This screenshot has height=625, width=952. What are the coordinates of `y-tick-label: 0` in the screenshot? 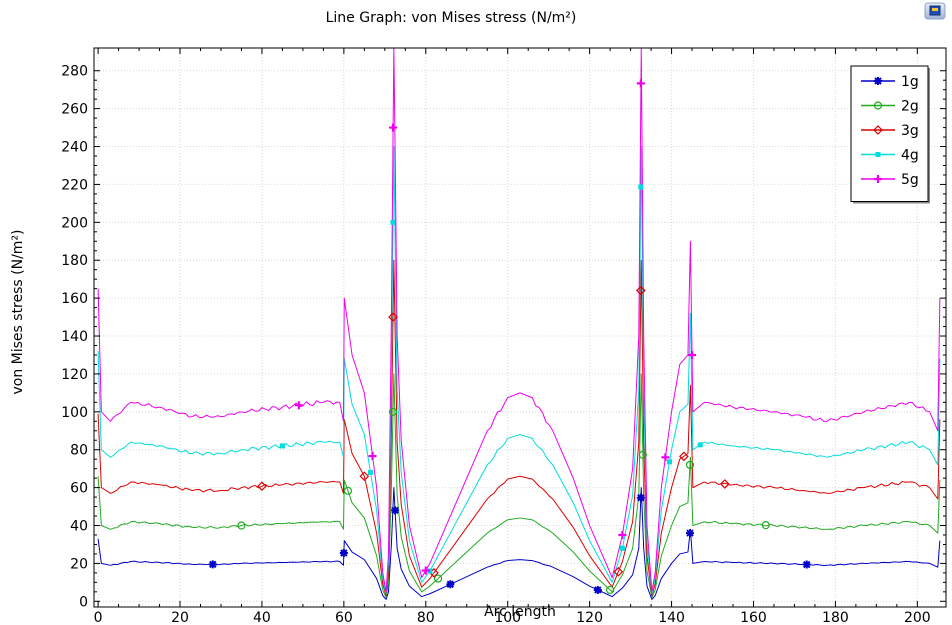 It's located at (83, 602).